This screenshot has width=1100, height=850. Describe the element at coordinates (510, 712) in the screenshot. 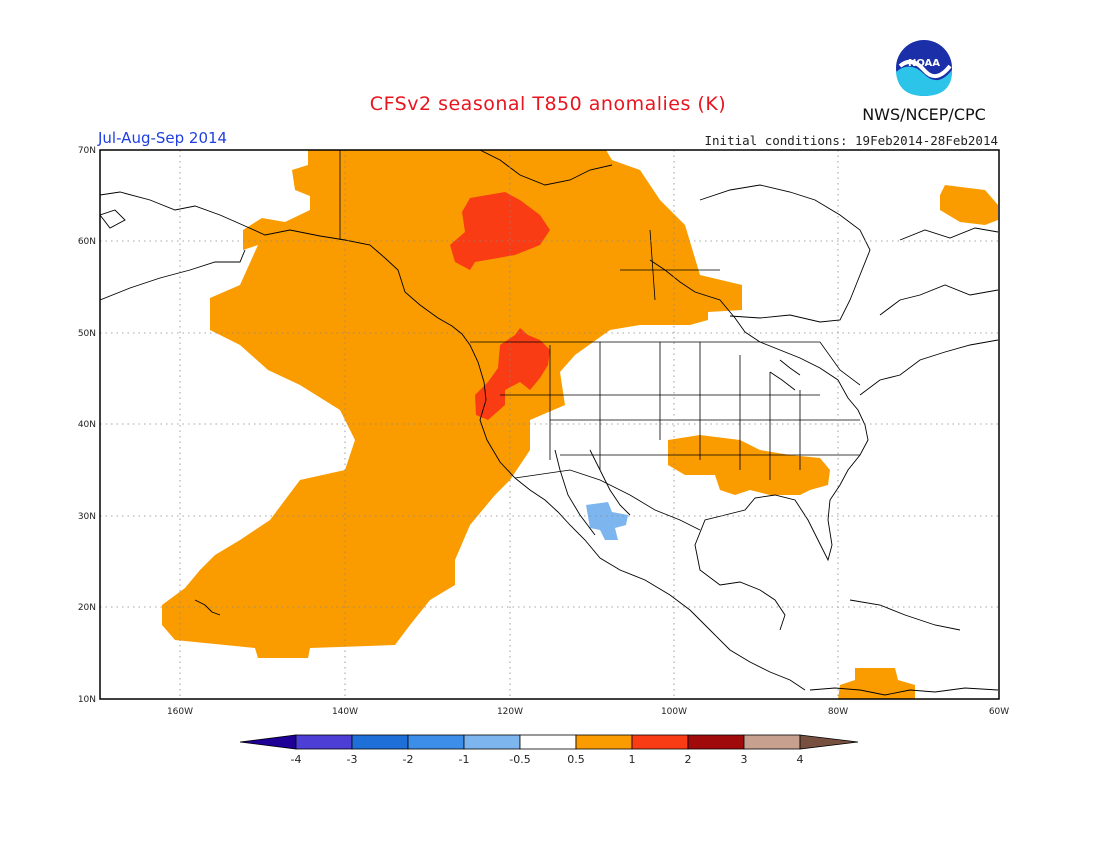

I see `lon-label: 120W` at that location.